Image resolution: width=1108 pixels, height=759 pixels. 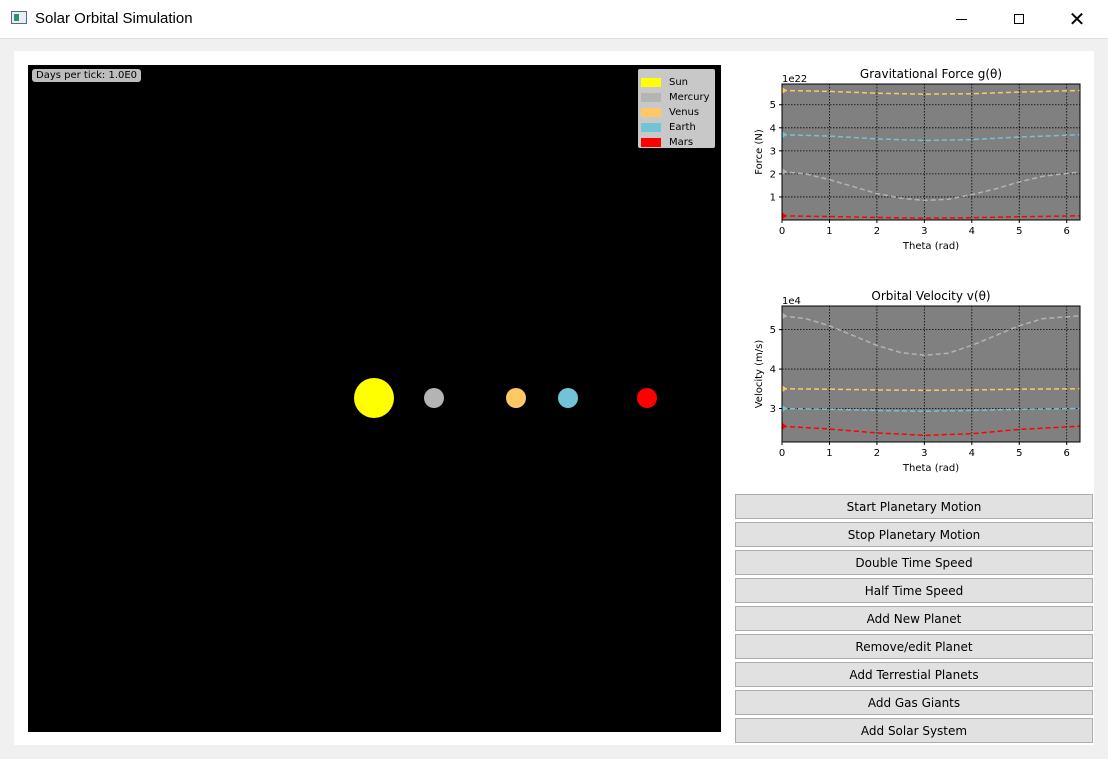 I want to click on legend-item-earth: Earth, so click(x=668, y=127).